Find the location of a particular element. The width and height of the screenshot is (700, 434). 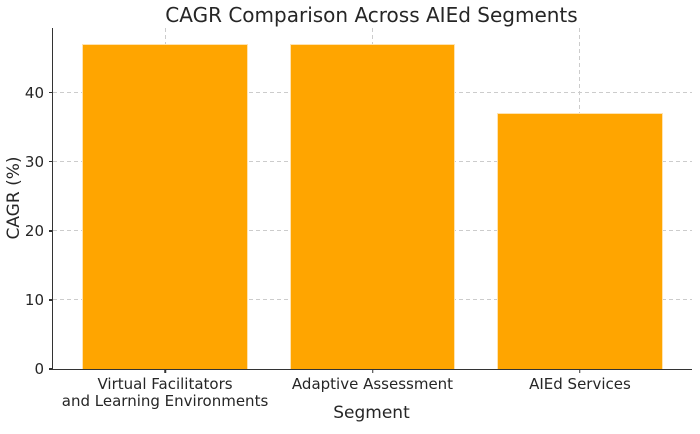

y-tick-label: 10 is located at coordinates (34, 299).